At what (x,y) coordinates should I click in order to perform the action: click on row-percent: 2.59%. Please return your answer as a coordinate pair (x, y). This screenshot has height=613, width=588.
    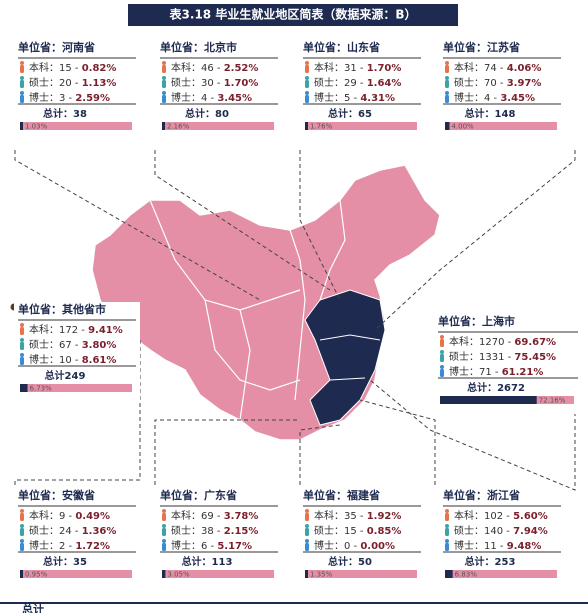
    Looking at the image, I should click on (92, 98).